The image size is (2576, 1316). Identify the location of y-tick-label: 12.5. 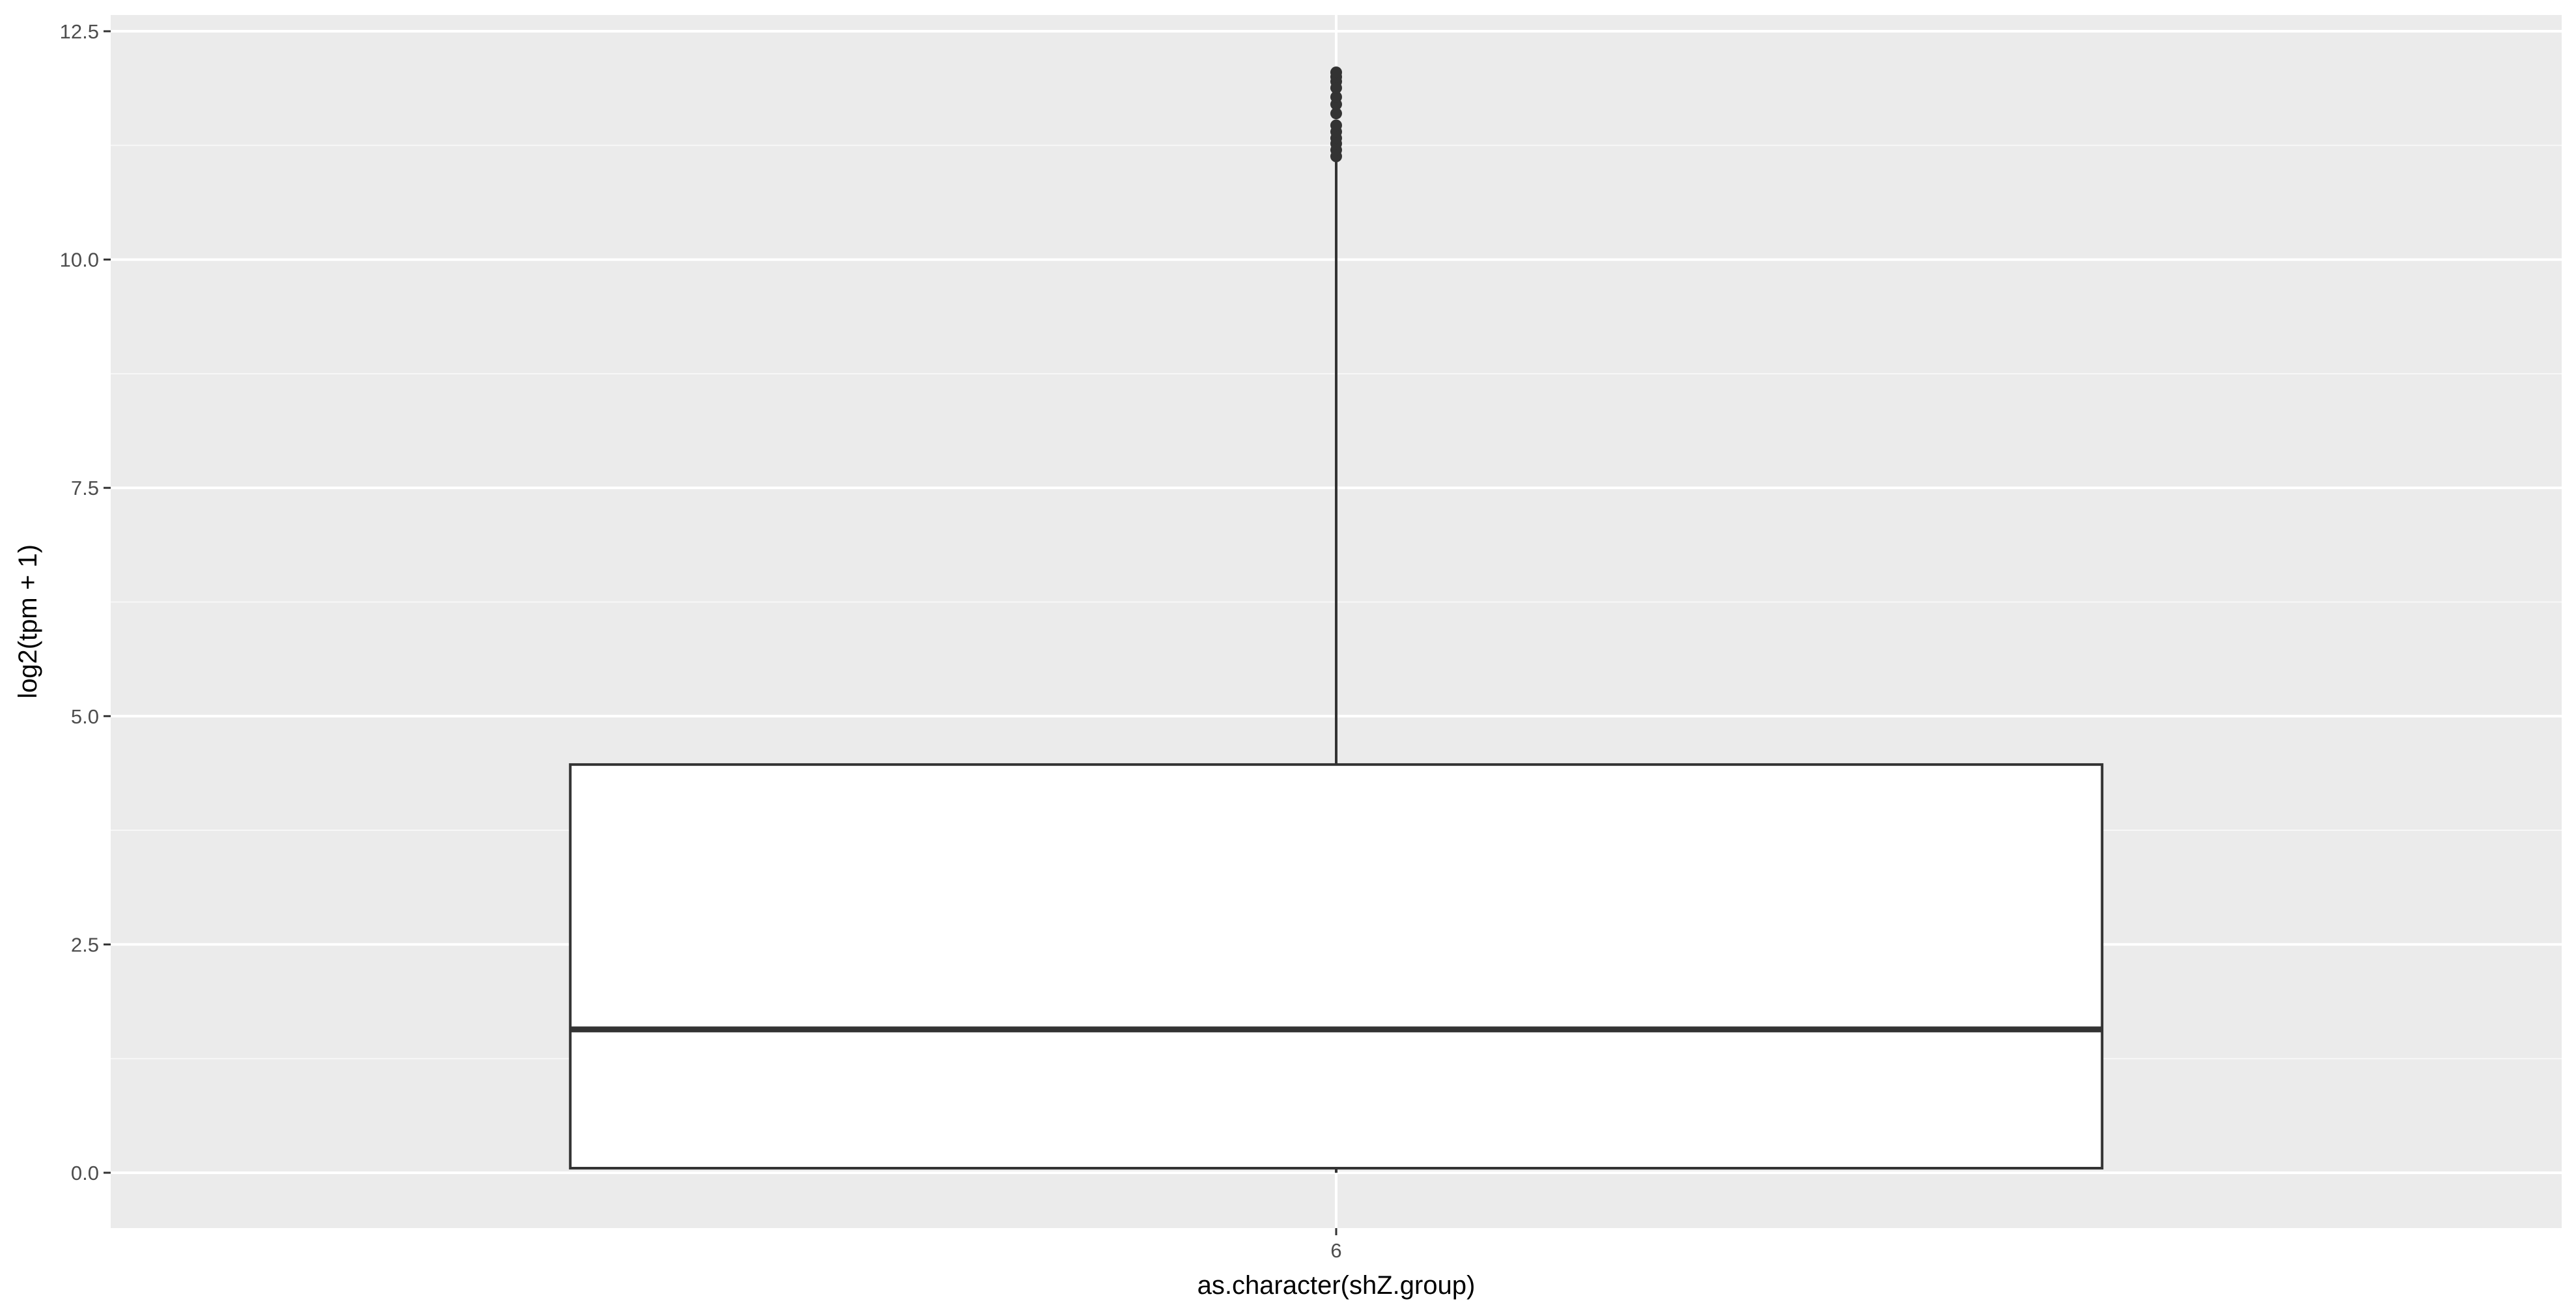
(80, 32).